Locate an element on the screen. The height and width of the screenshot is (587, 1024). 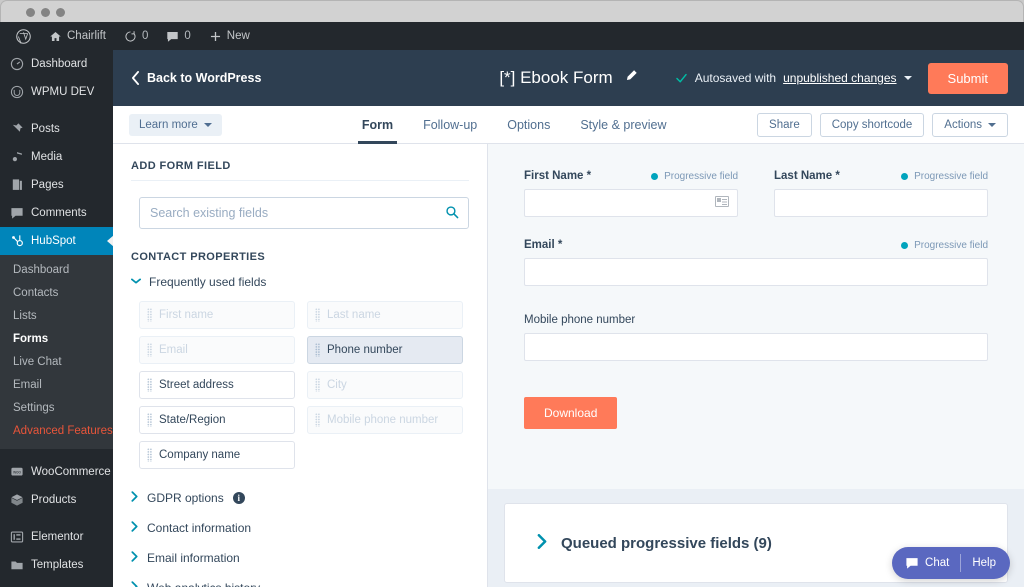
search-icon is located at coordinates (452, 214).